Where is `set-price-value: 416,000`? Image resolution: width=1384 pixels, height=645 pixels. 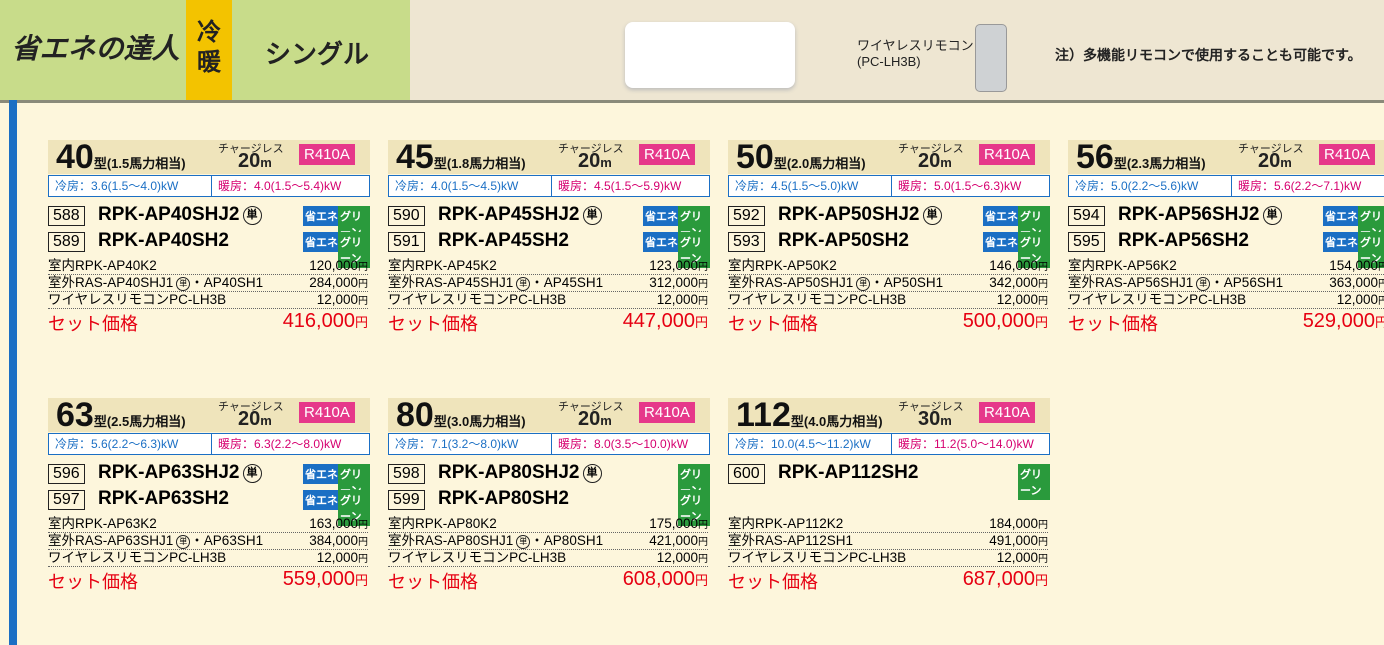 set-price-value: 416,000 is located at coordinates (318, 321).